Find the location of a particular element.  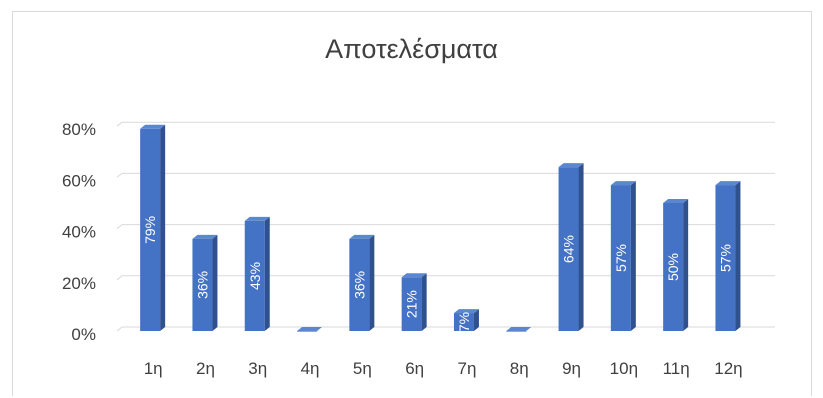

data-label: 64% is located at coordinates (569, 249).